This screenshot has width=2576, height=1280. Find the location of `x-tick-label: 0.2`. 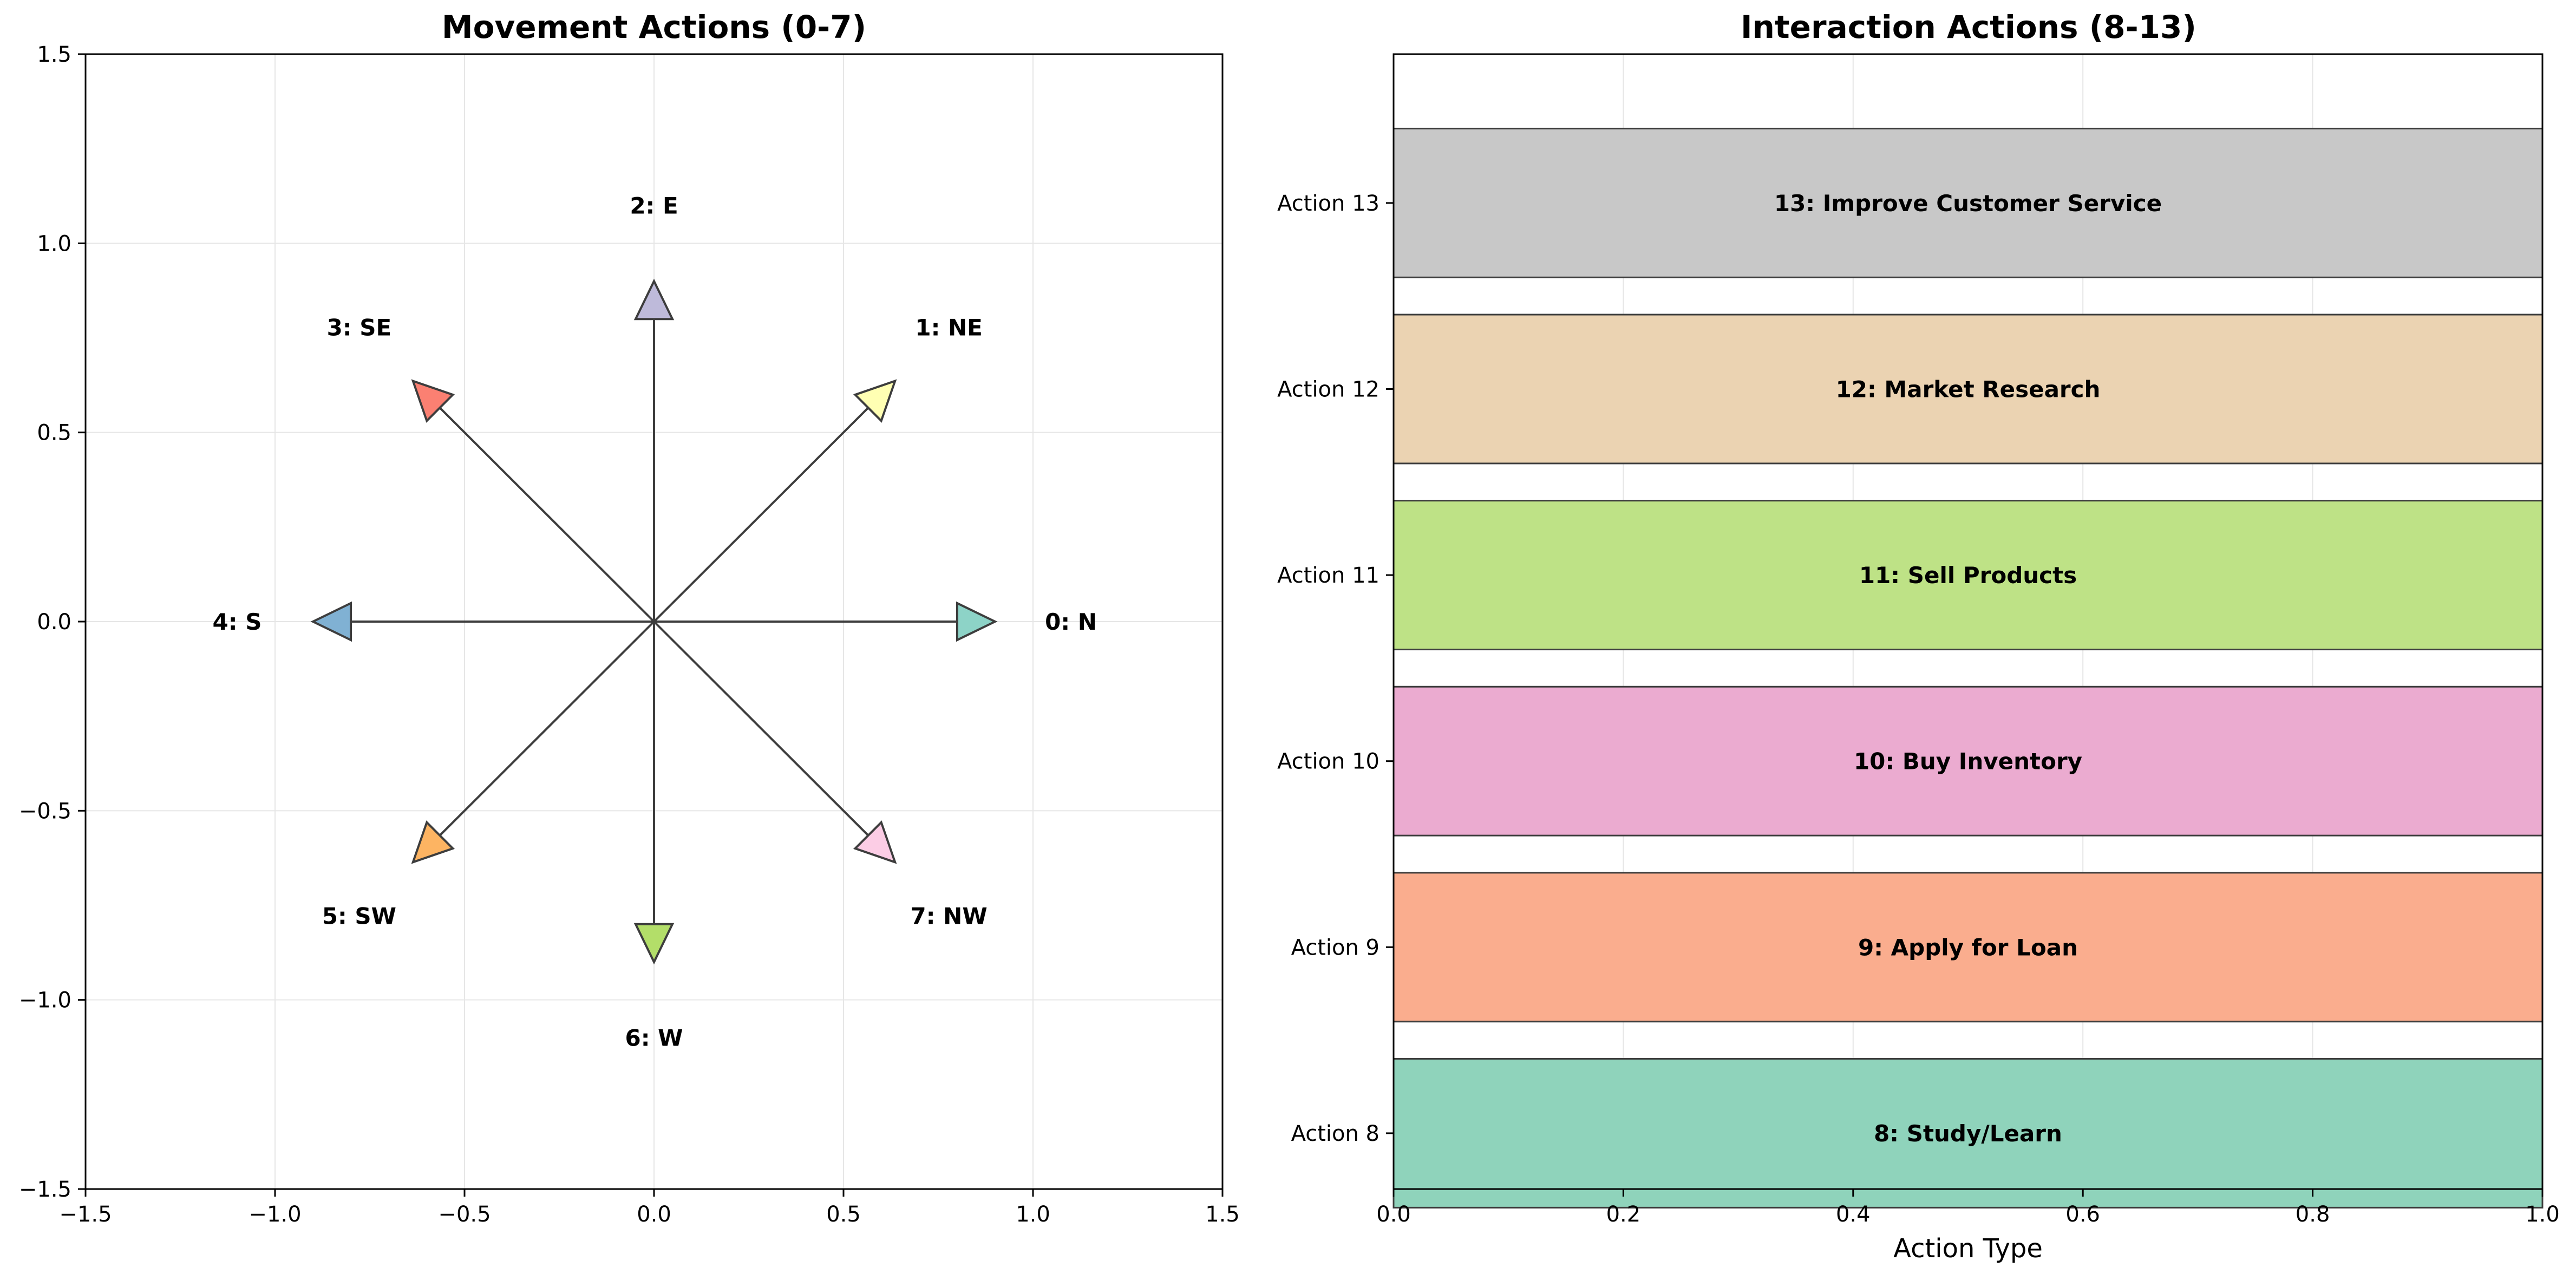

x-tick-label: 0.2 is located at coordinates (1623, 1214).